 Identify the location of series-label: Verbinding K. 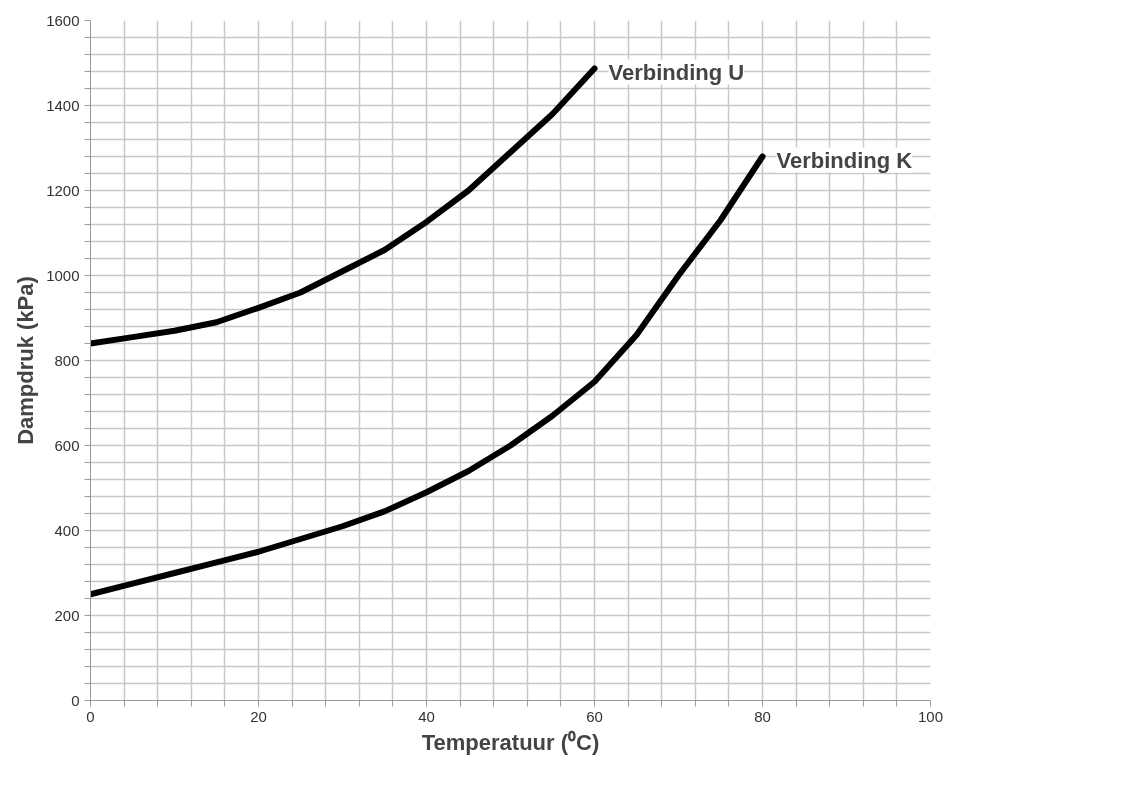
(844, 160).